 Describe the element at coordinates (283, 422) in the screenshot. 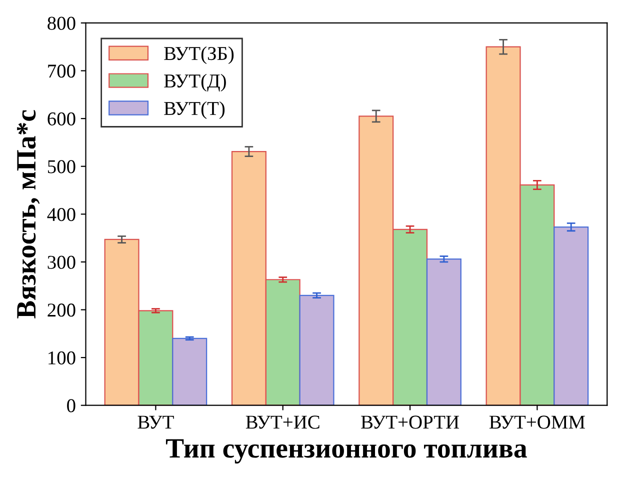

I see `x-tick-label: ВУТ+ИС` at that location.